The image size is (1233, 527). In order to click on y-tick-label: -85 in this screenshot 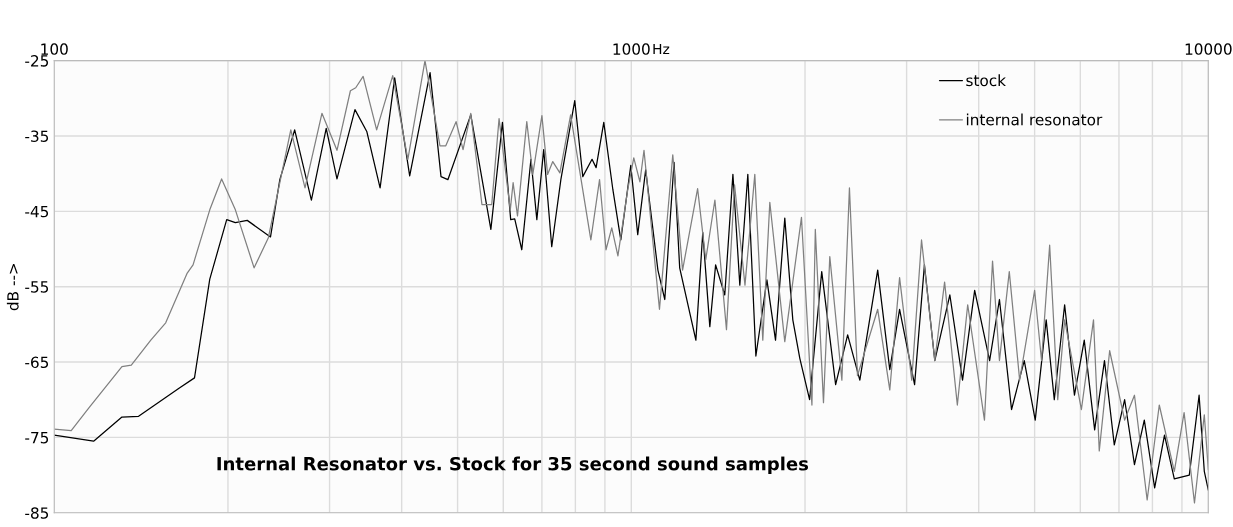, I will do `click(37, 513)`.